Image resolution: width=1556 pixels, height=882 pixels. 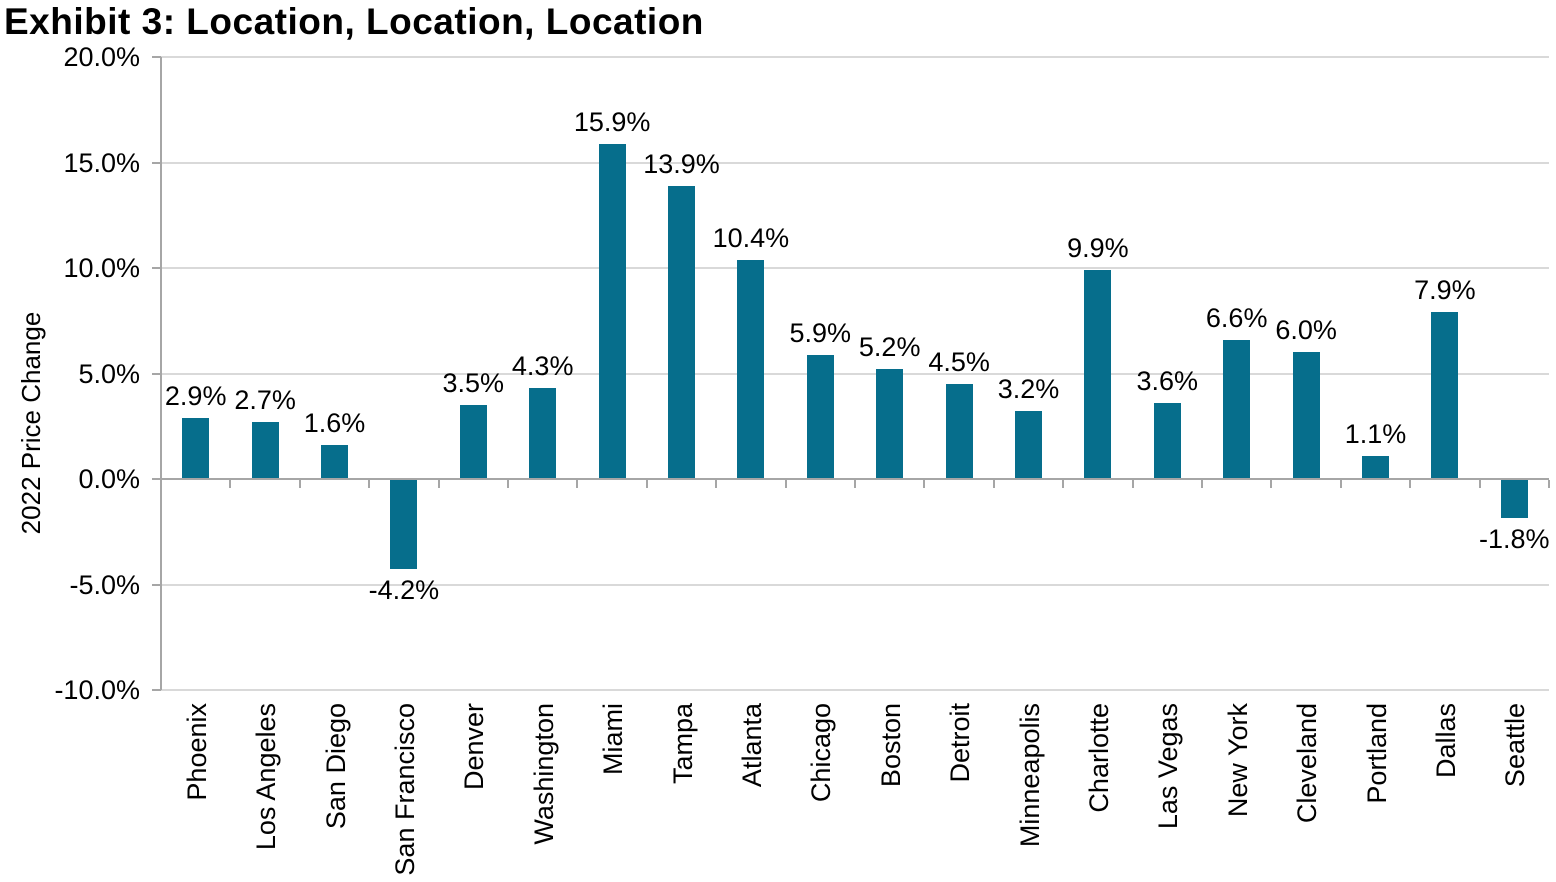 I want to click on x-axis-category-label: Washington, so click(x=543, y=774).